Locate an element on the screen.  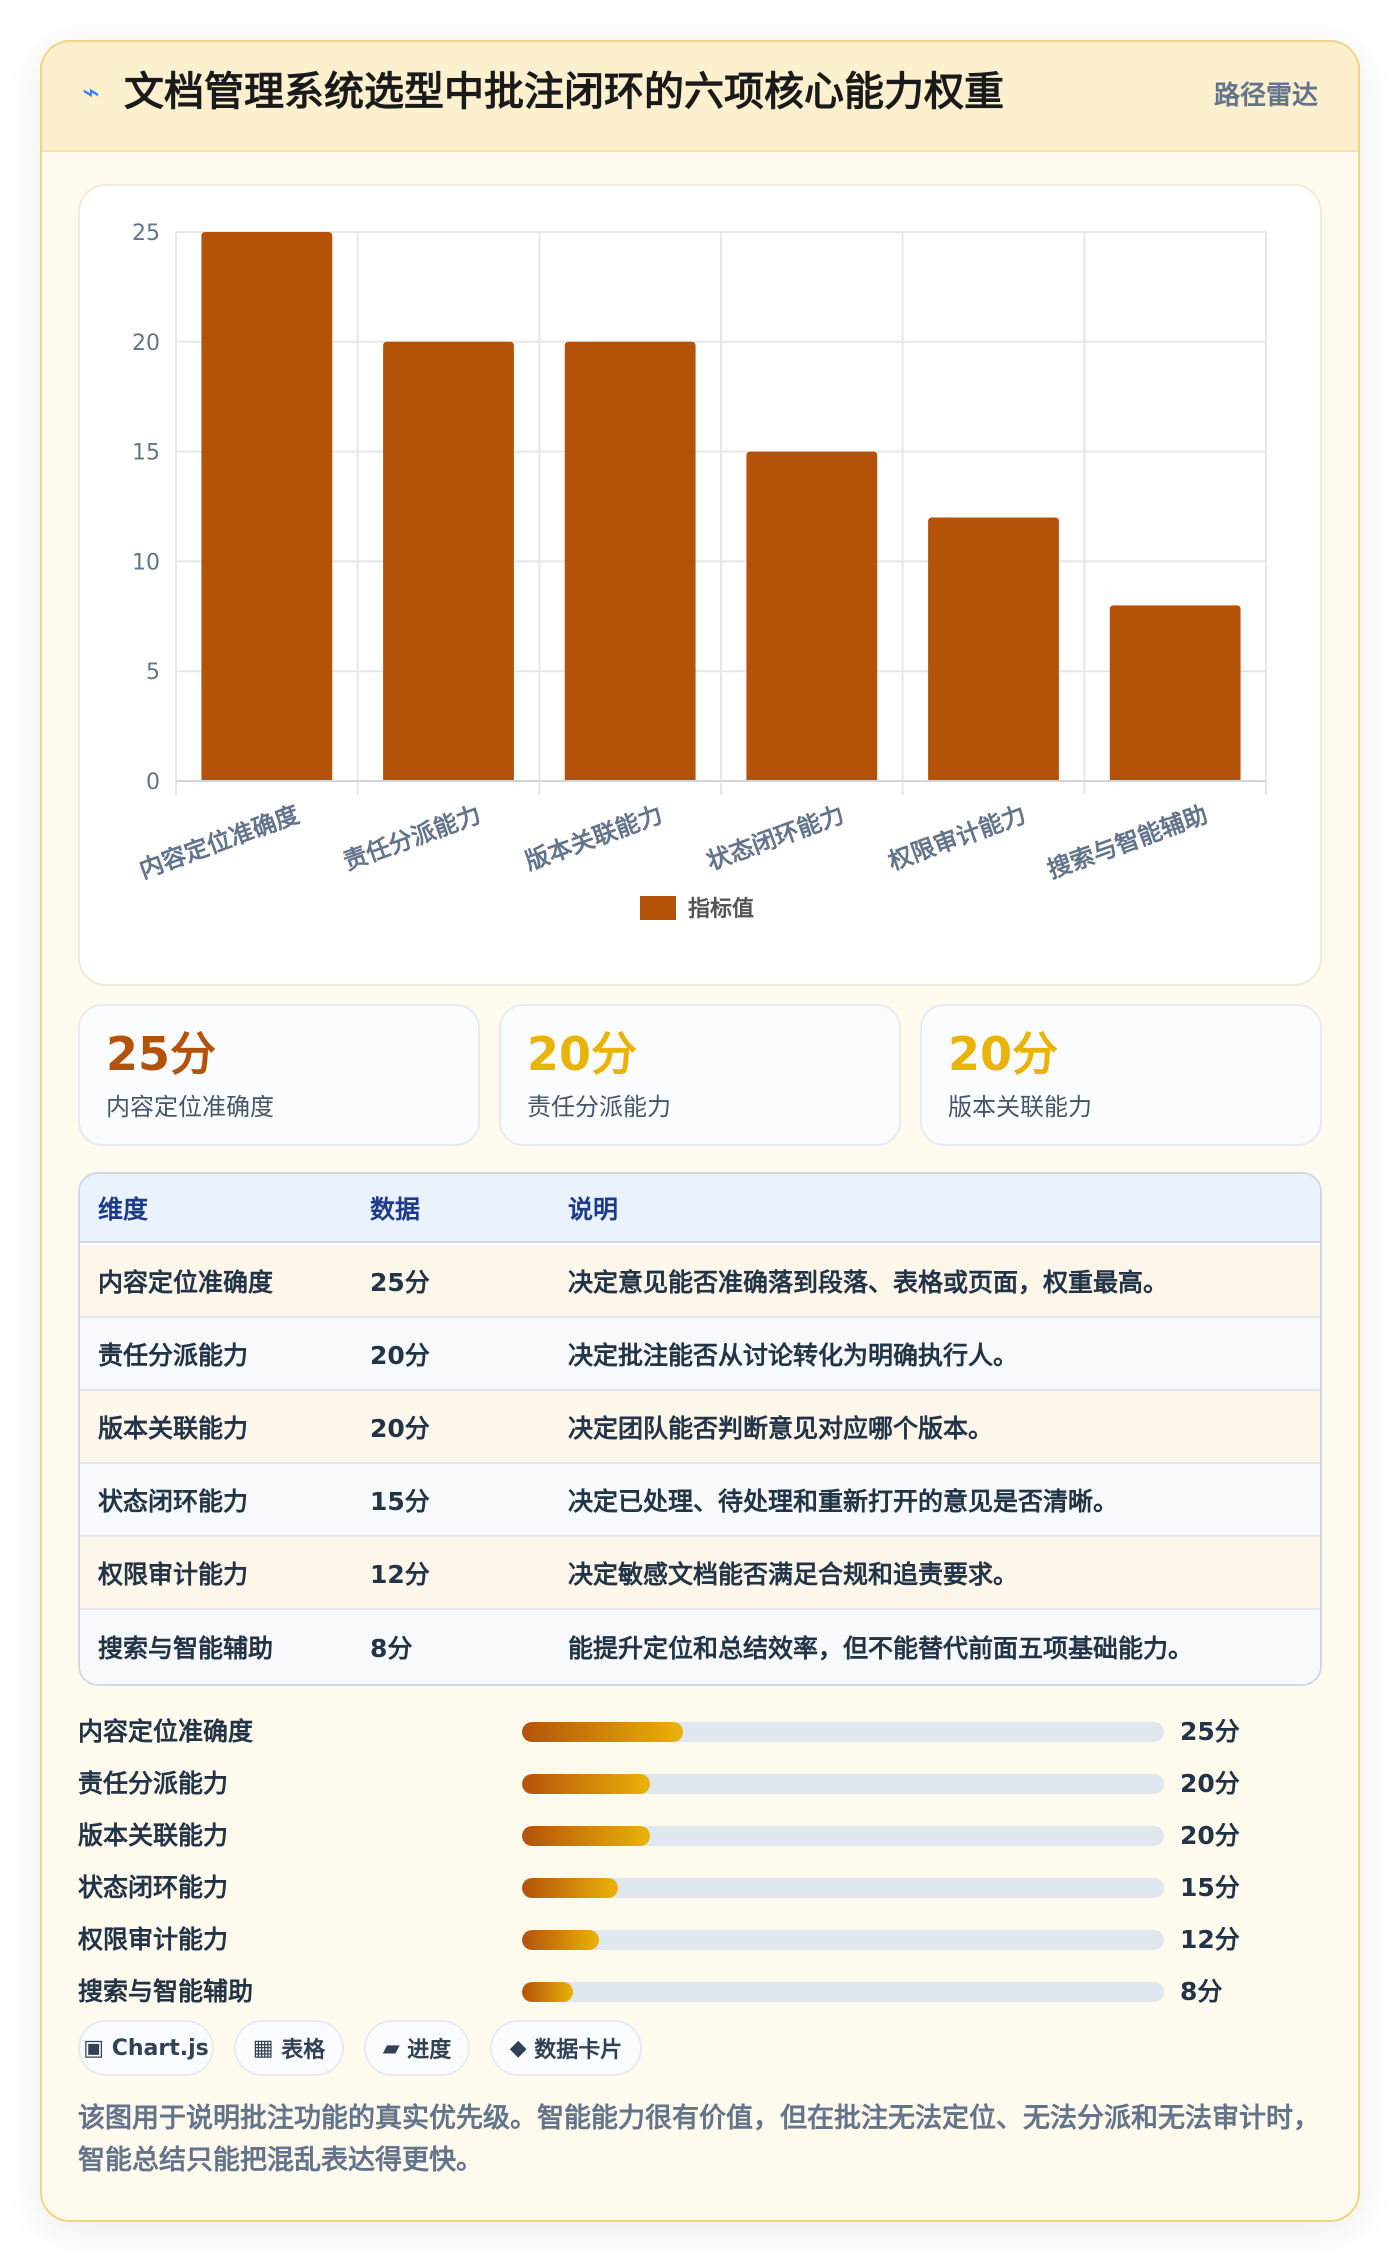
y-tick-label: 5 is located at coordinates (153, 672).